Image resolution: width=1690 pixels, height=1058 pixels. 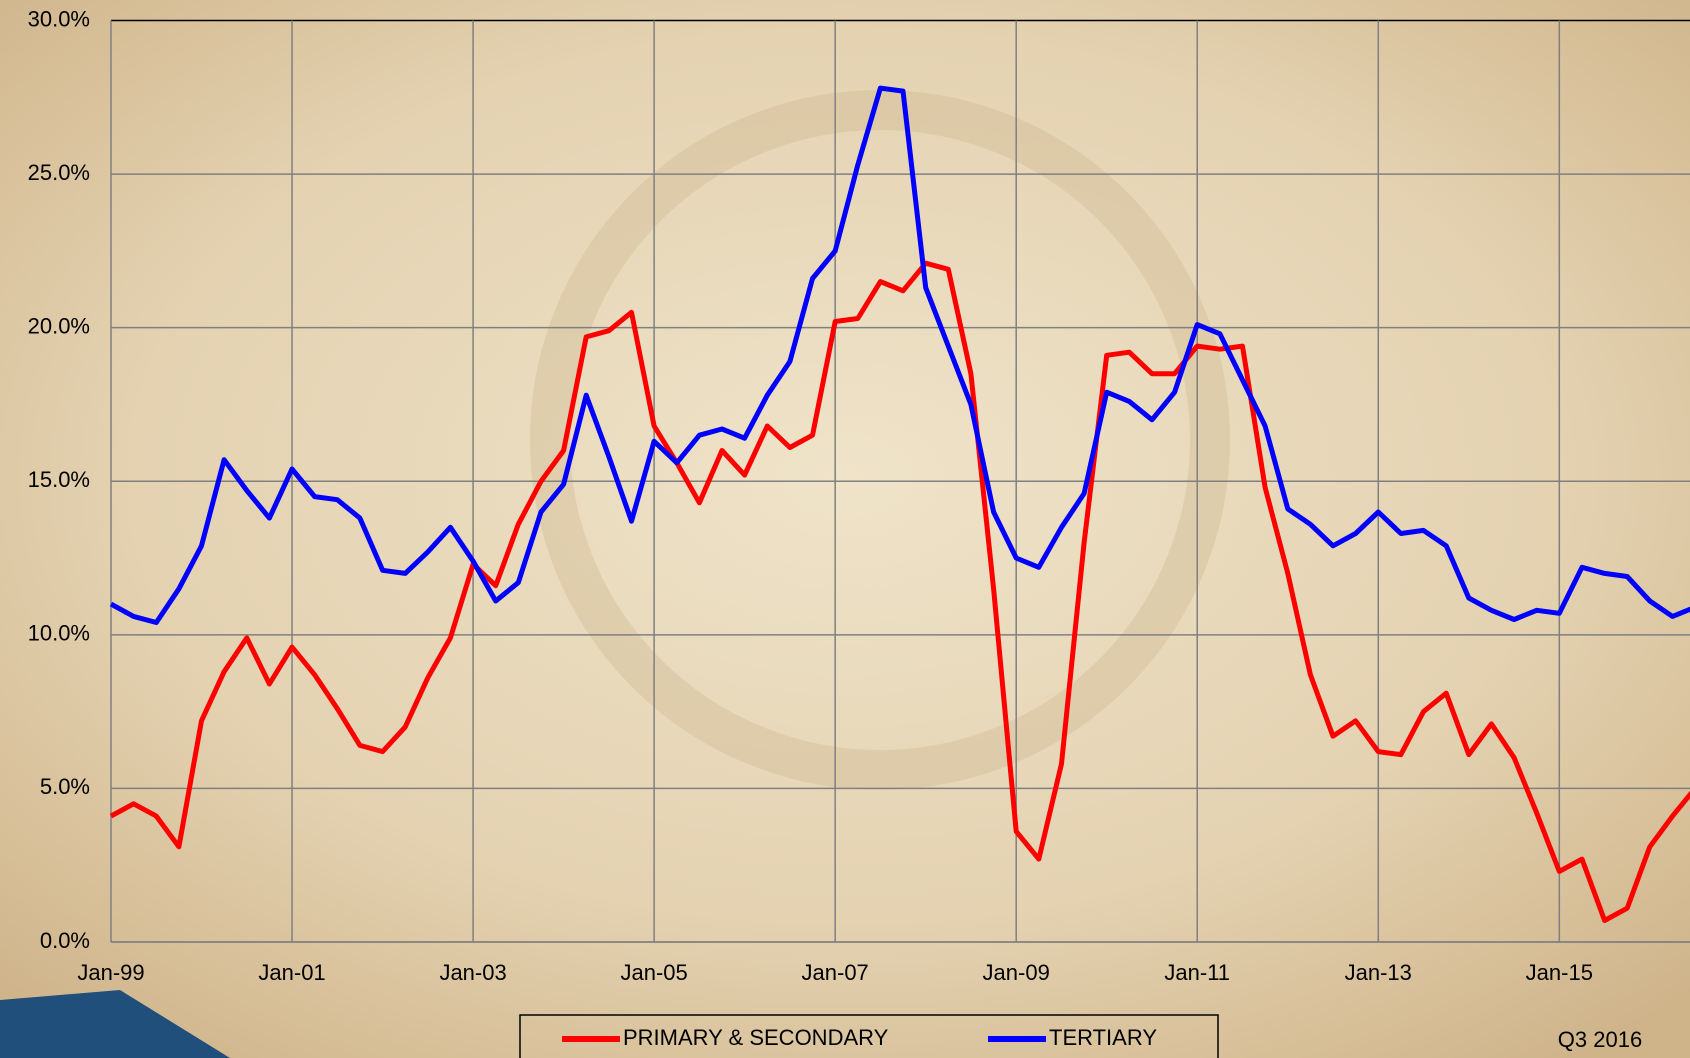 What do you see at coordinates (1378, 972) in the screenshot?
I see `x-tick-label: Jan-13` at bounding box center [1378, 972].